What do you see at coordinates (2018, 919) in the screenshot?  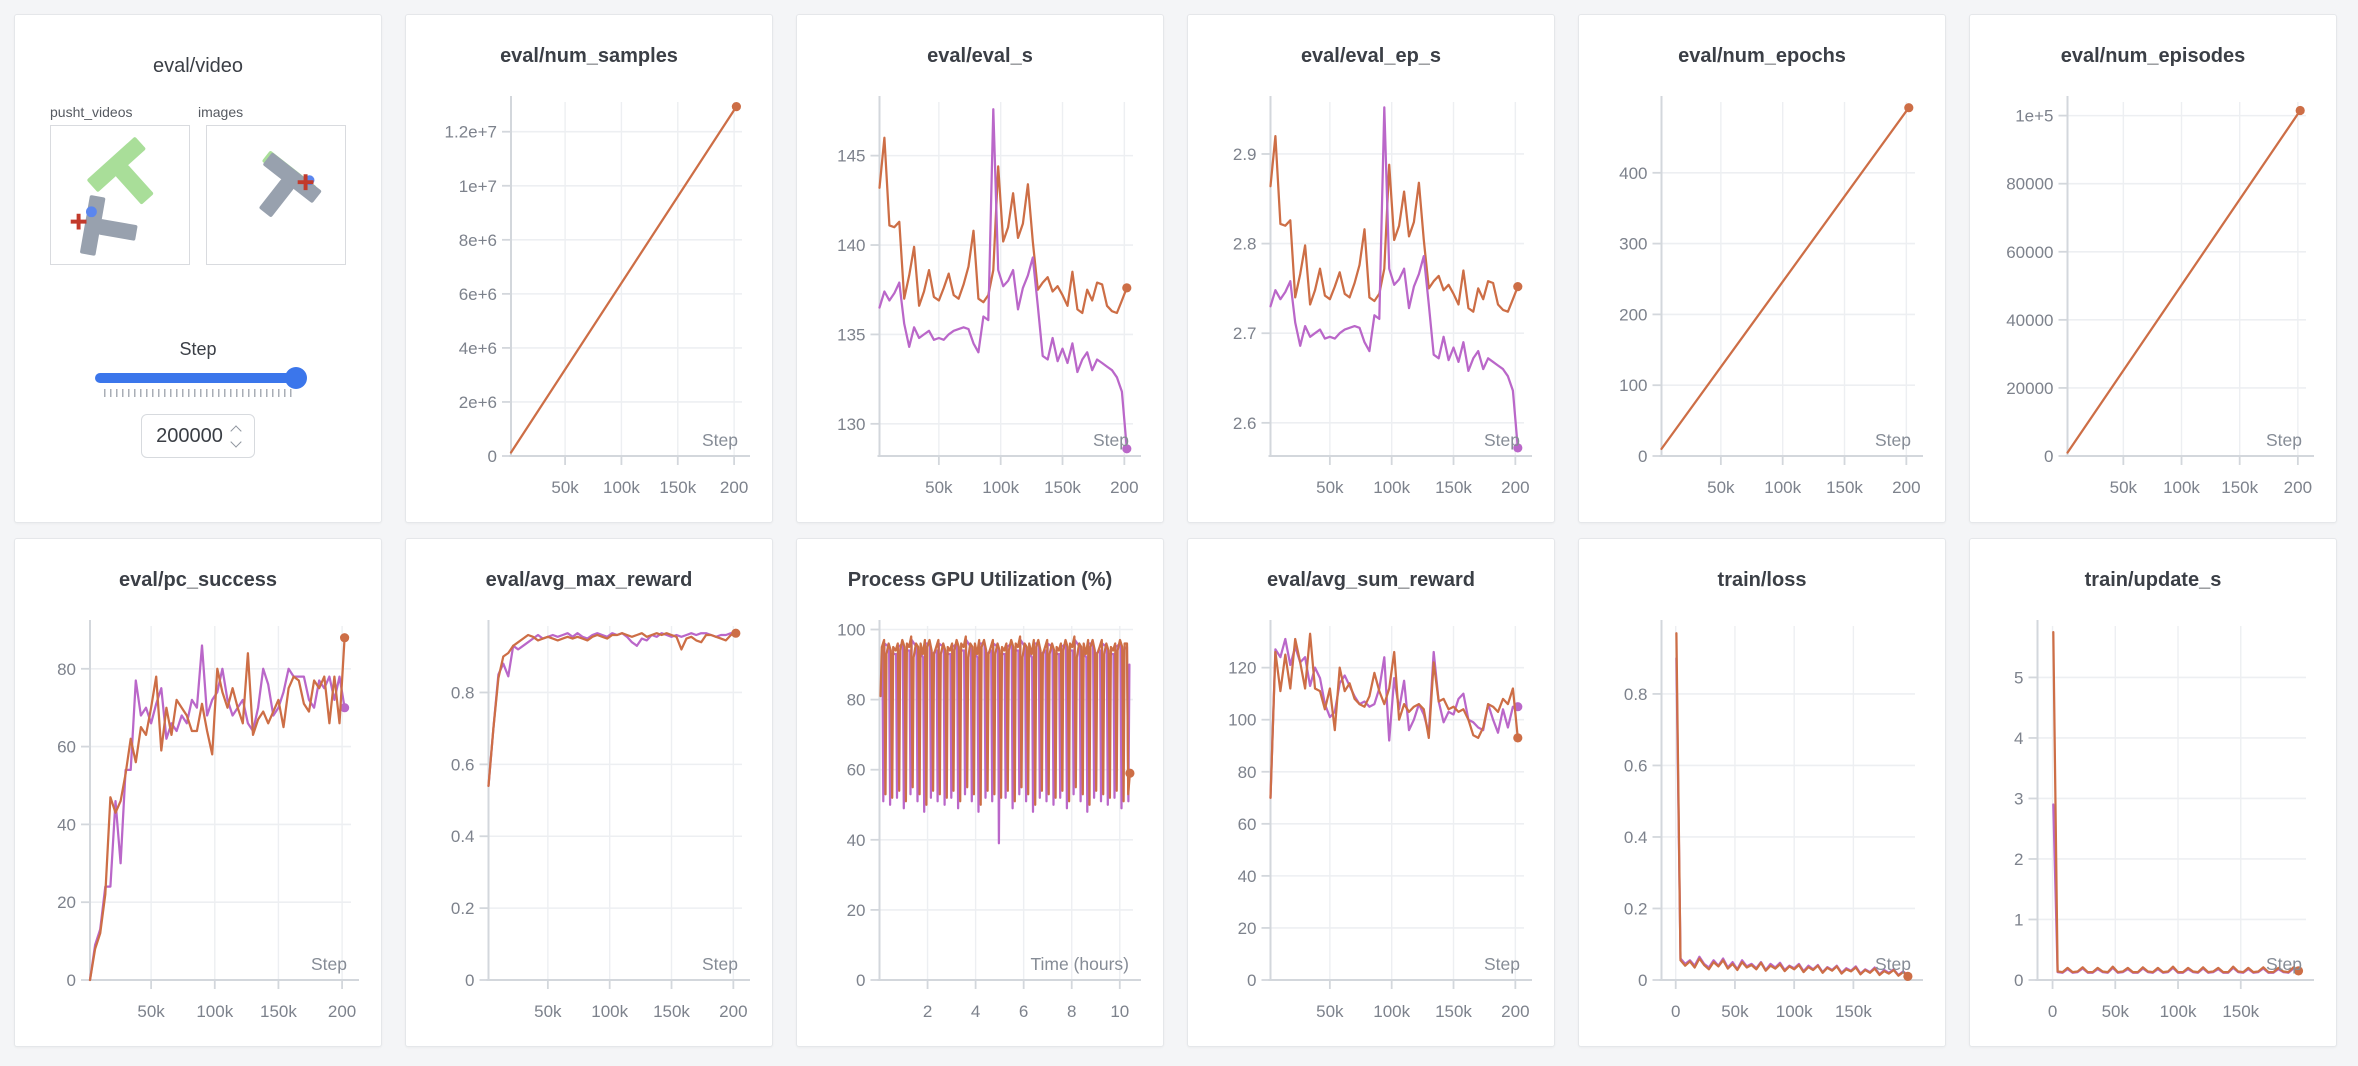 I see `svg-text: 1` at bounding box center [2018, 919].